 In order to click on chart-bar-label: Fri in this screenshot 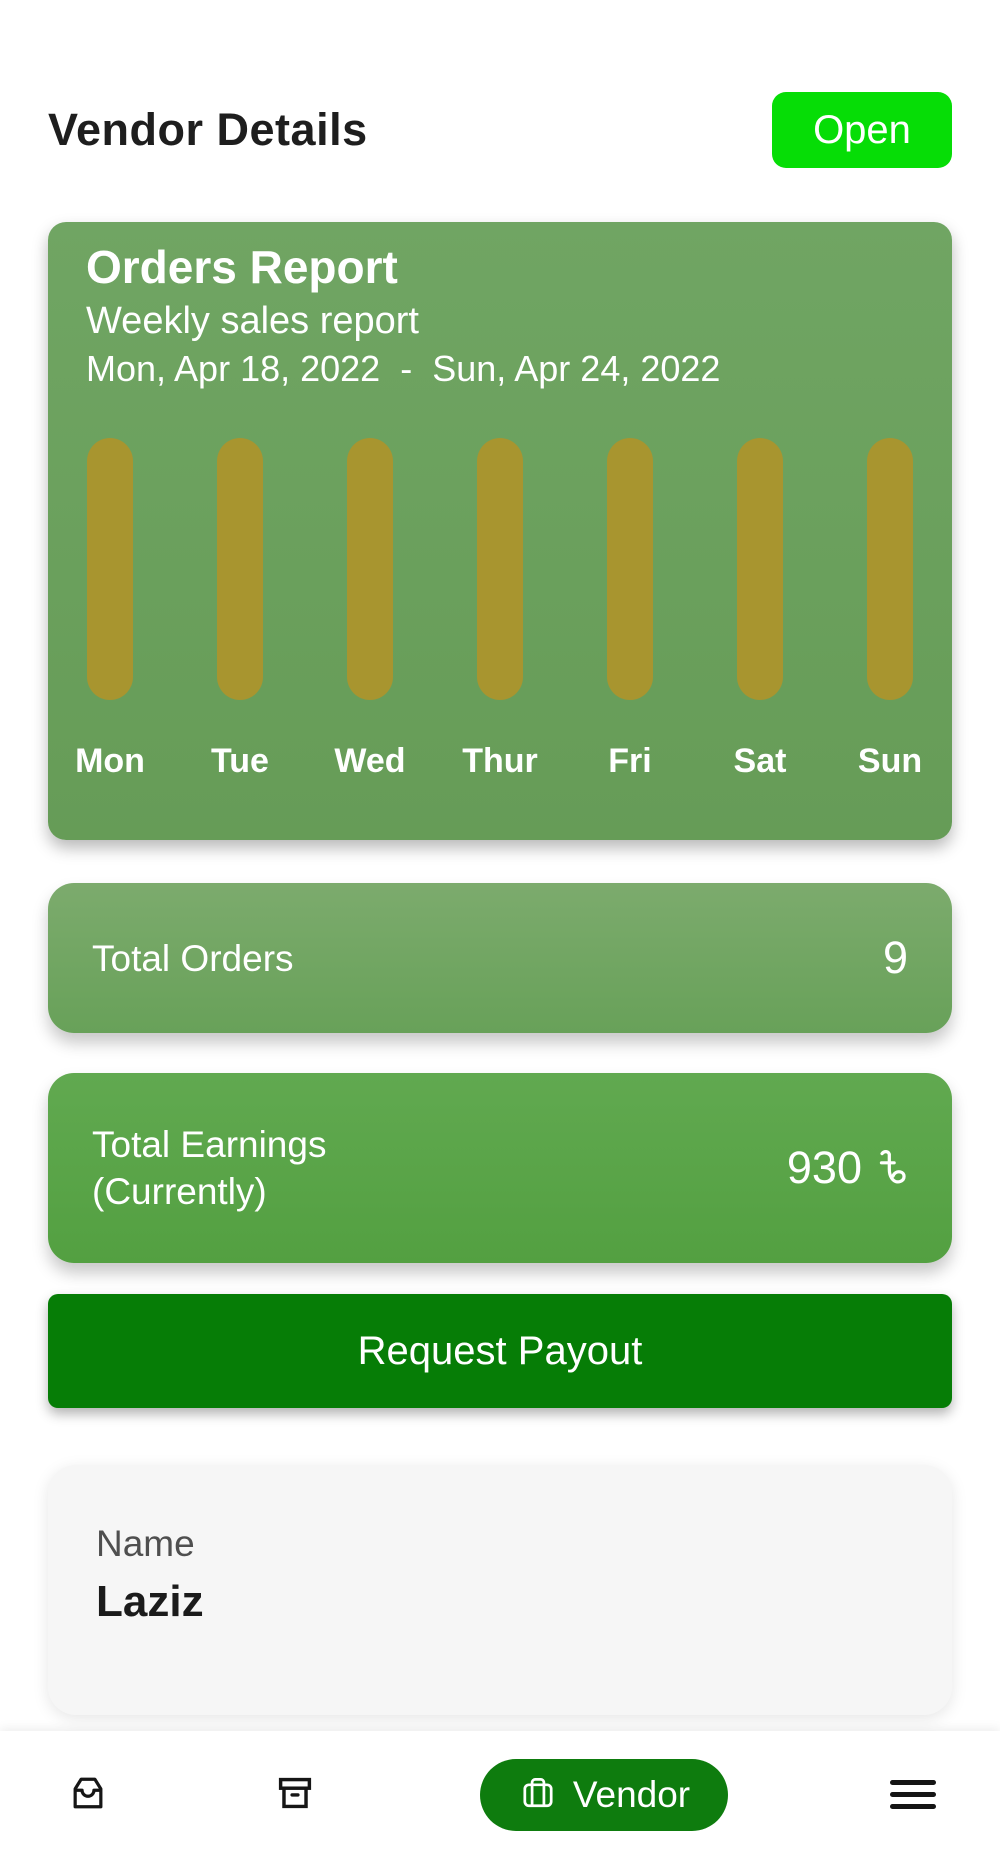, I will do `click(630, 761)`.